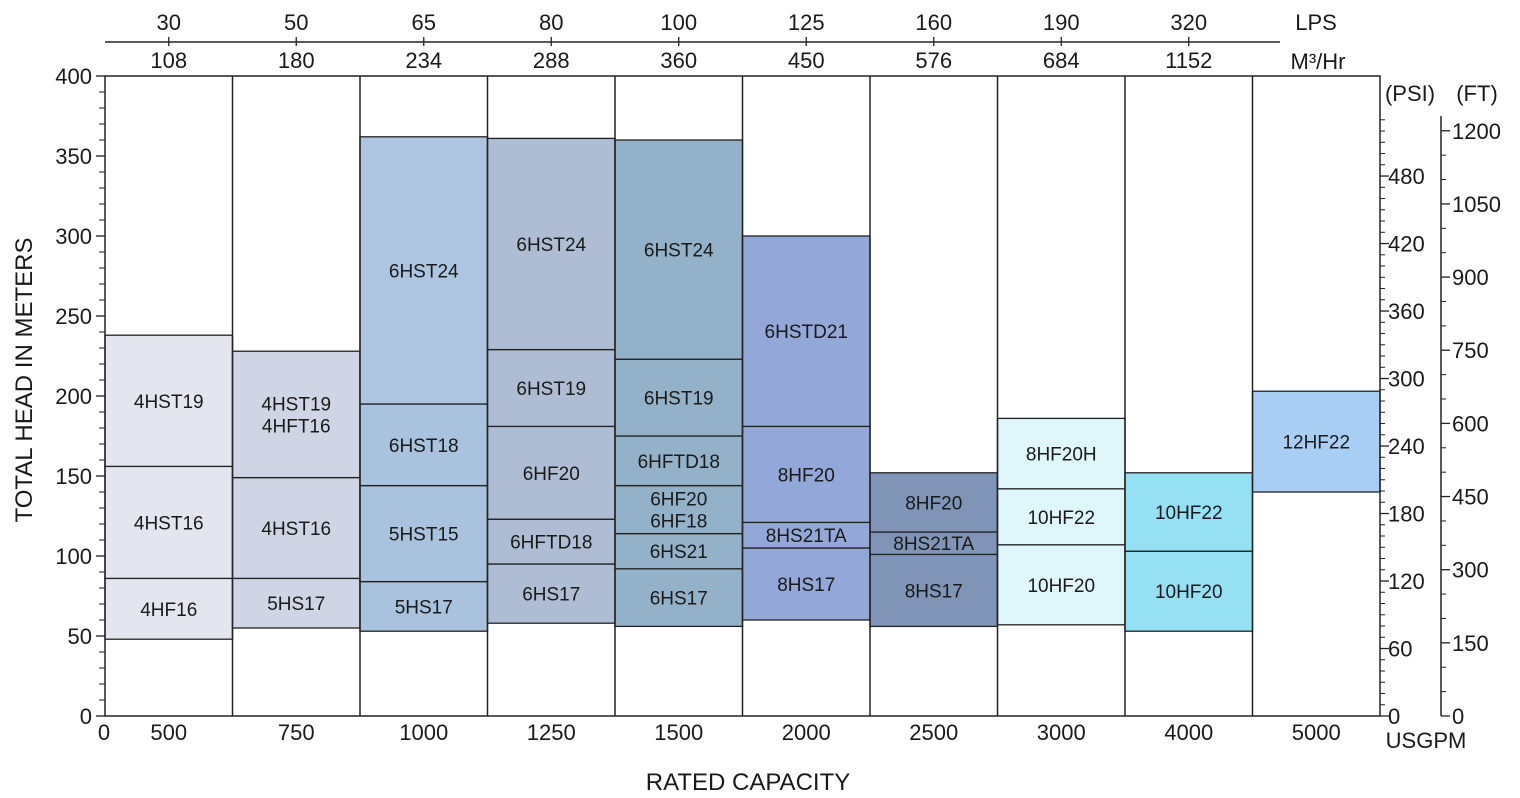  I want to click on ft-tick-label: 750, so click(1470, 350).